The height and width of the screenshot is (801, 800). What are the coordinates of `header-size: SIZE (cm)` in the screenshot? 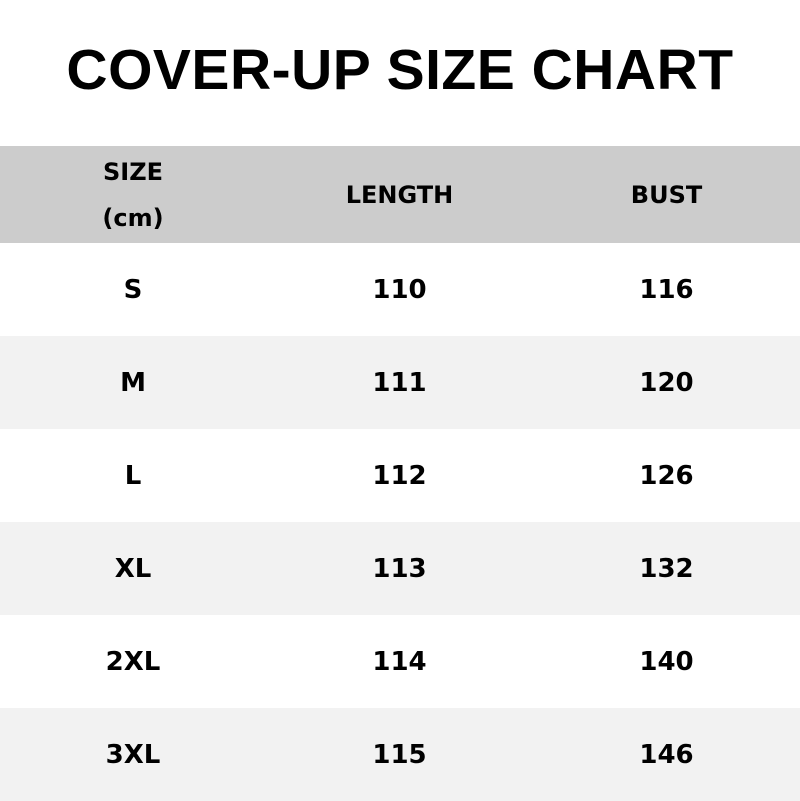 It's located at (133, 195).